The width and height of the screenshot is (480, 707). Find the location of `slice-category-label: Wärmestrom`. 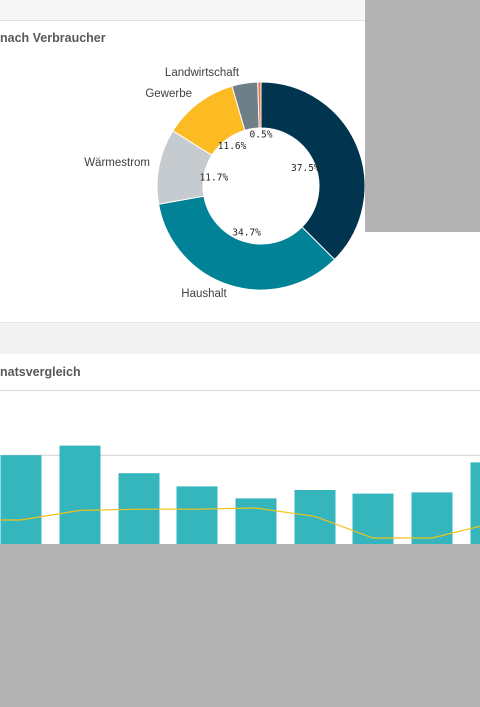

slice-category-label: Wärmestrom is located at coordinates (117, 163).